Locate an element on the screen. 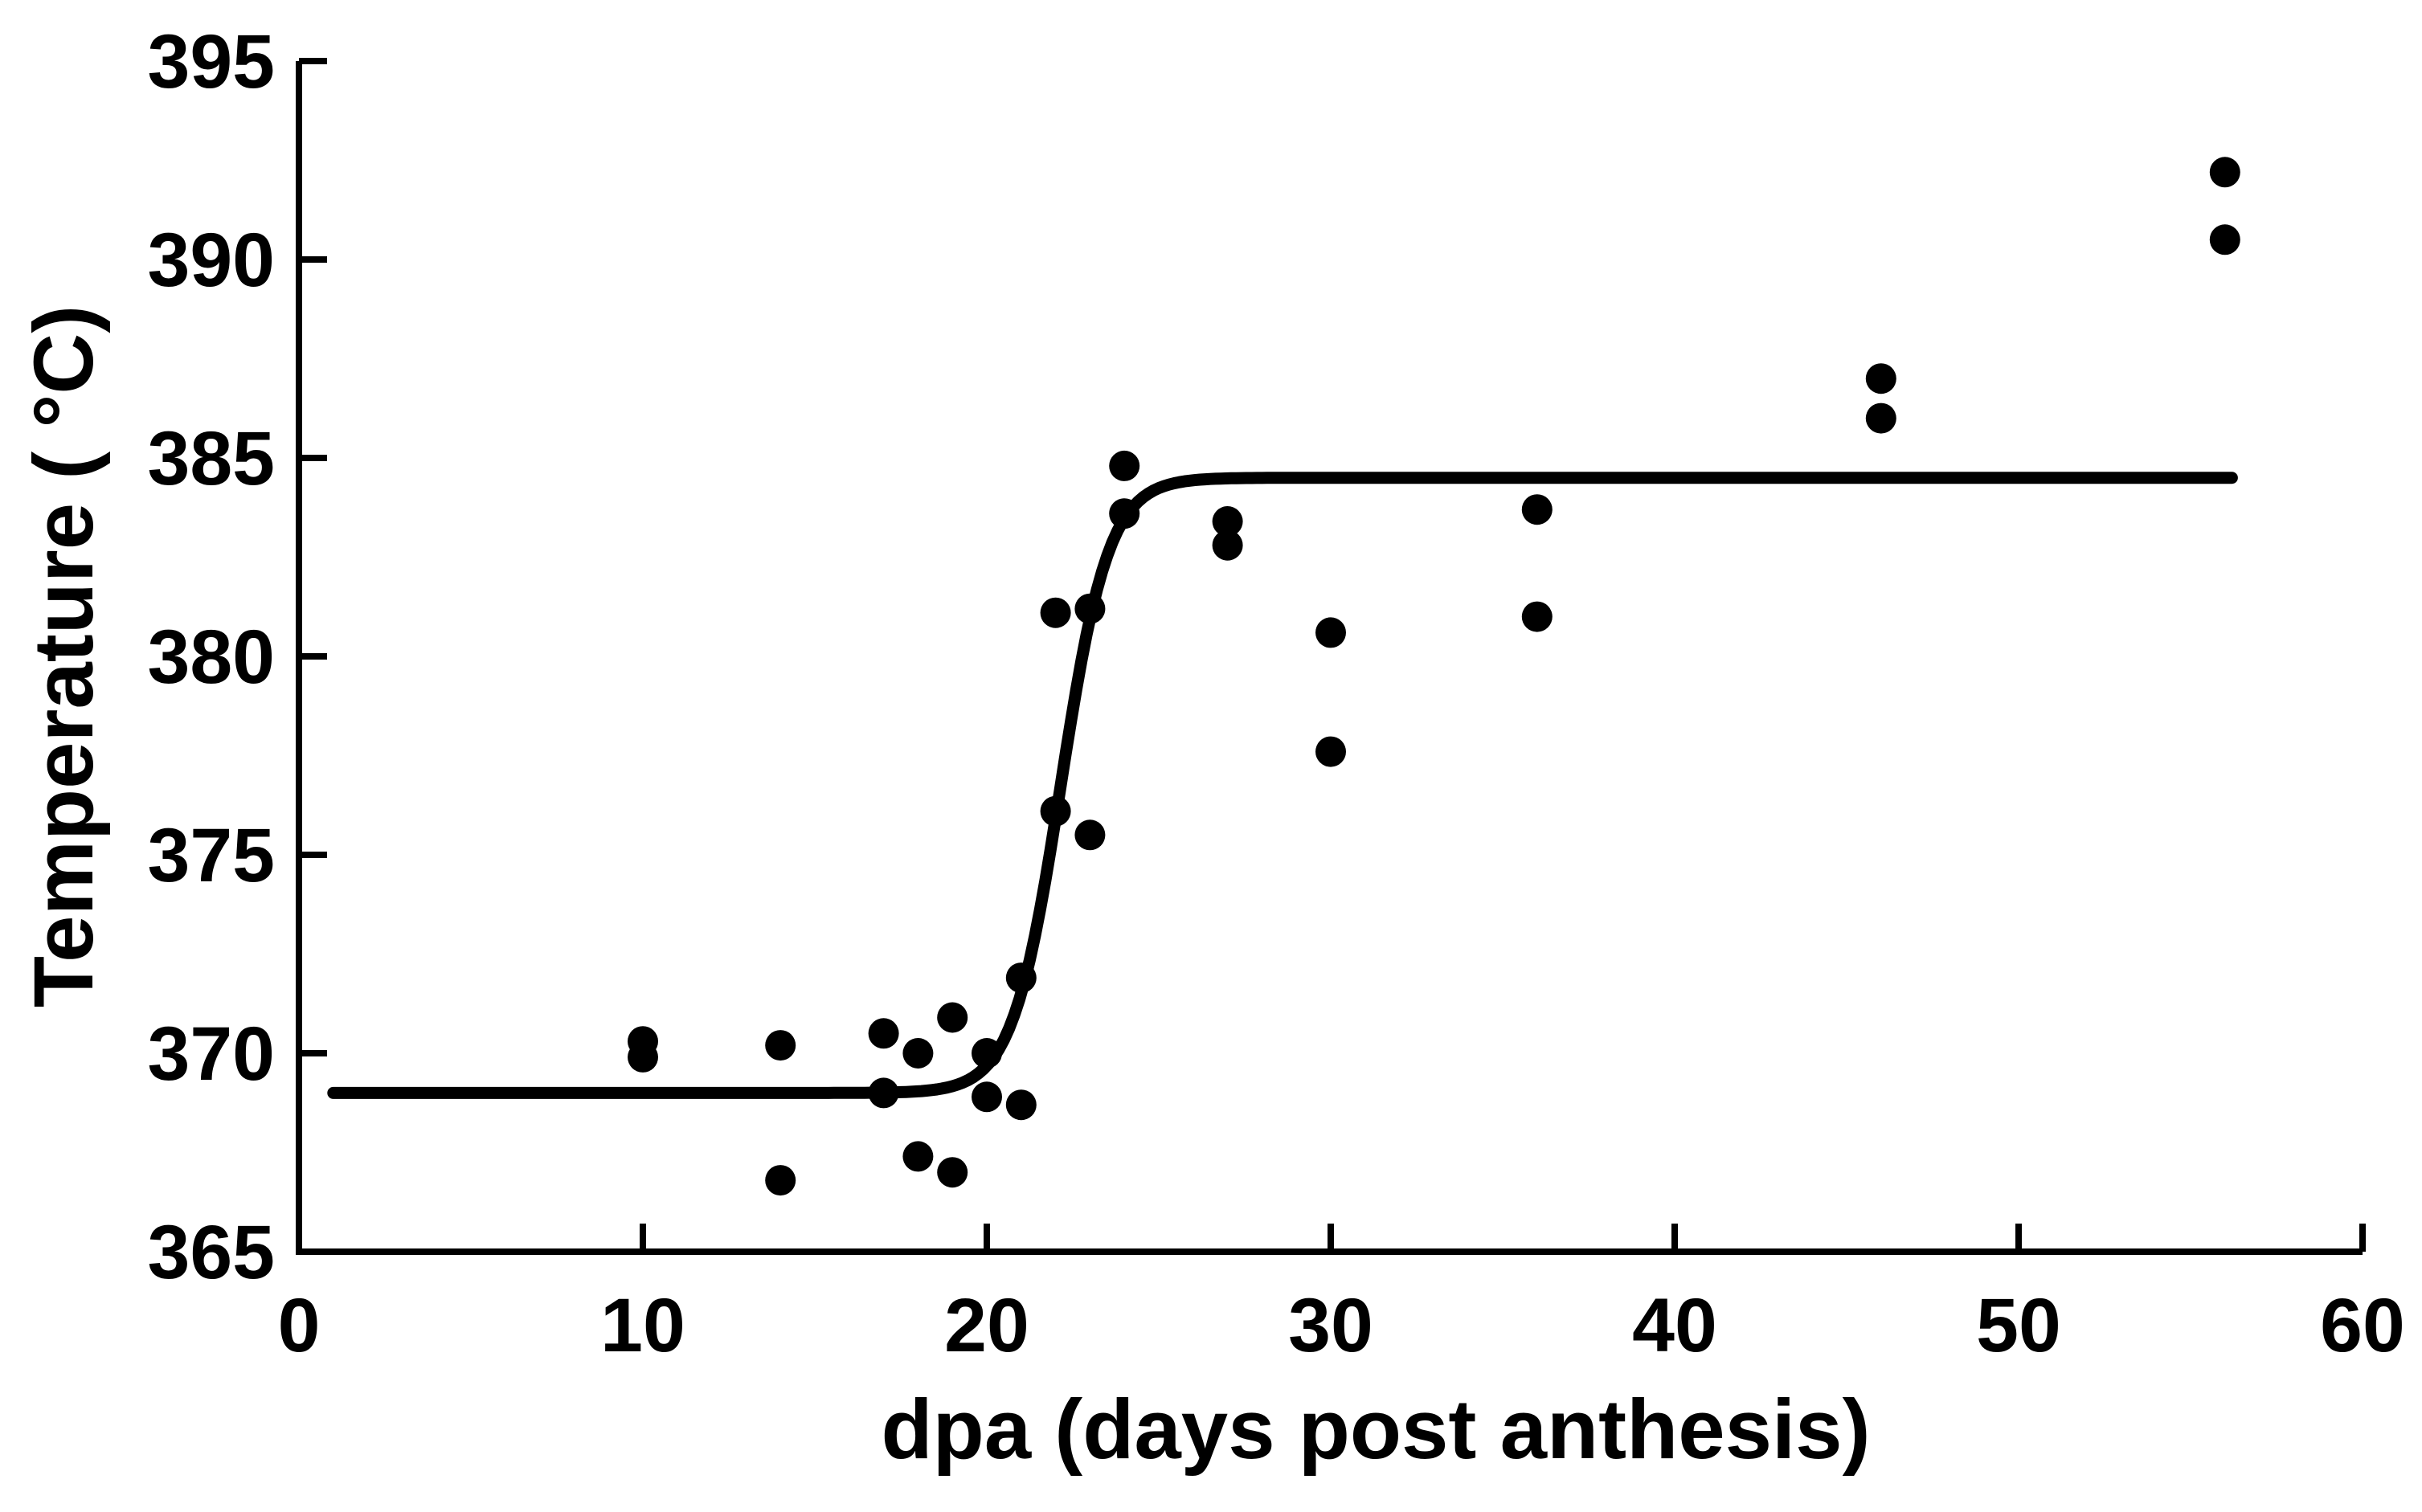 The width and height of the screenshot is (2422, 1512). y-axis-title: Temperature ( °C) is located at coordinates (64, 656).